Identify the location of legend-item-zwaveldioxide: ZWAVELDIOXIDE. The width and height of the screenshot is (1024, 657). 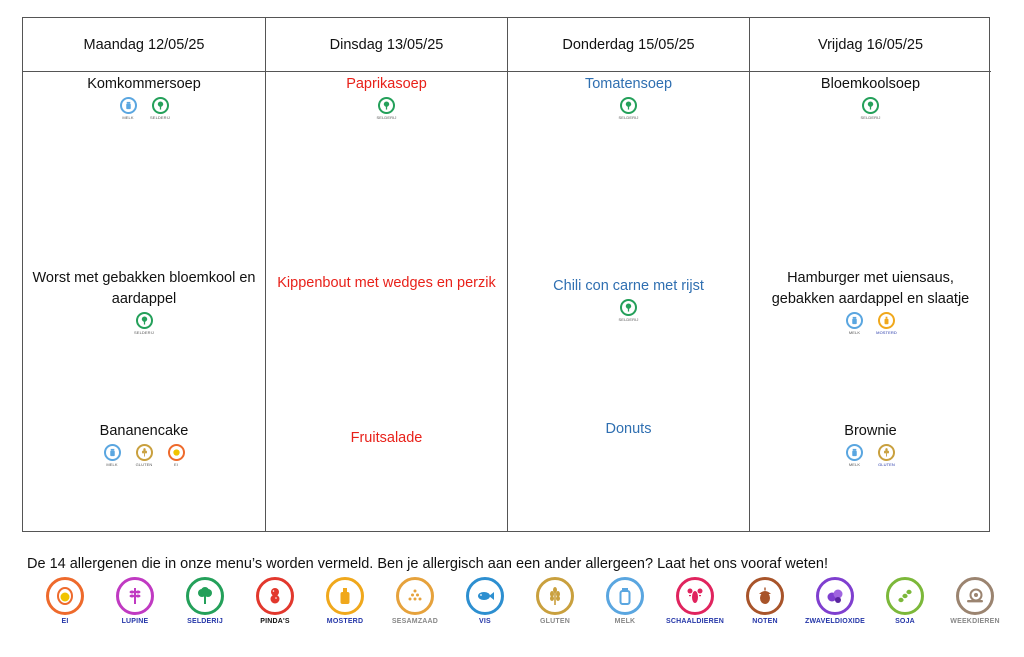
(835, 601).